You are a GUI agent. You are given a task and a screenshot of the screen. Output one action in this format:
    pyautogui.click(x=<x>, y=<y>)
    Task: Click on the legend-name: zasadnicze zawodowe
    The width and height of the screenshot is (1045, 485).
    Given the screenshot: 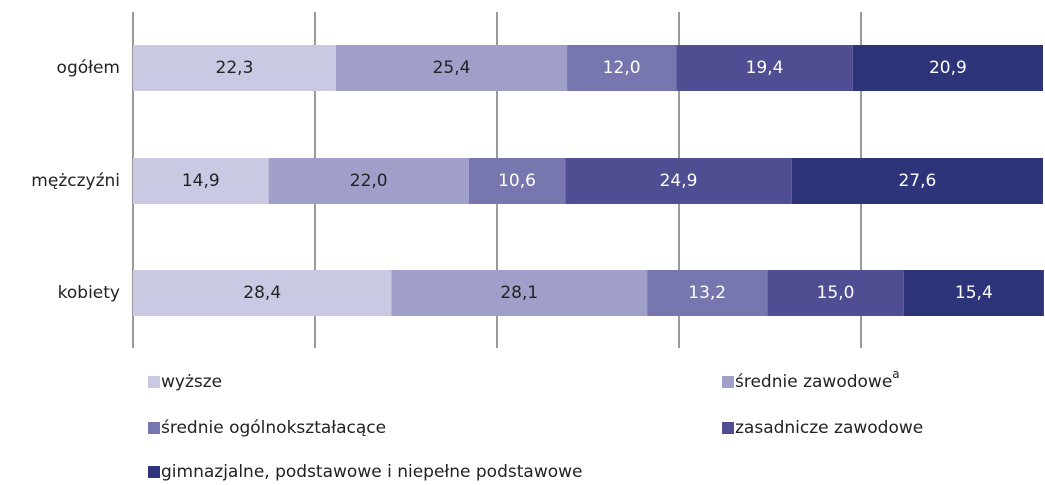 What is the action you would take?
    pyautogui.click(x=829, y=428)
    